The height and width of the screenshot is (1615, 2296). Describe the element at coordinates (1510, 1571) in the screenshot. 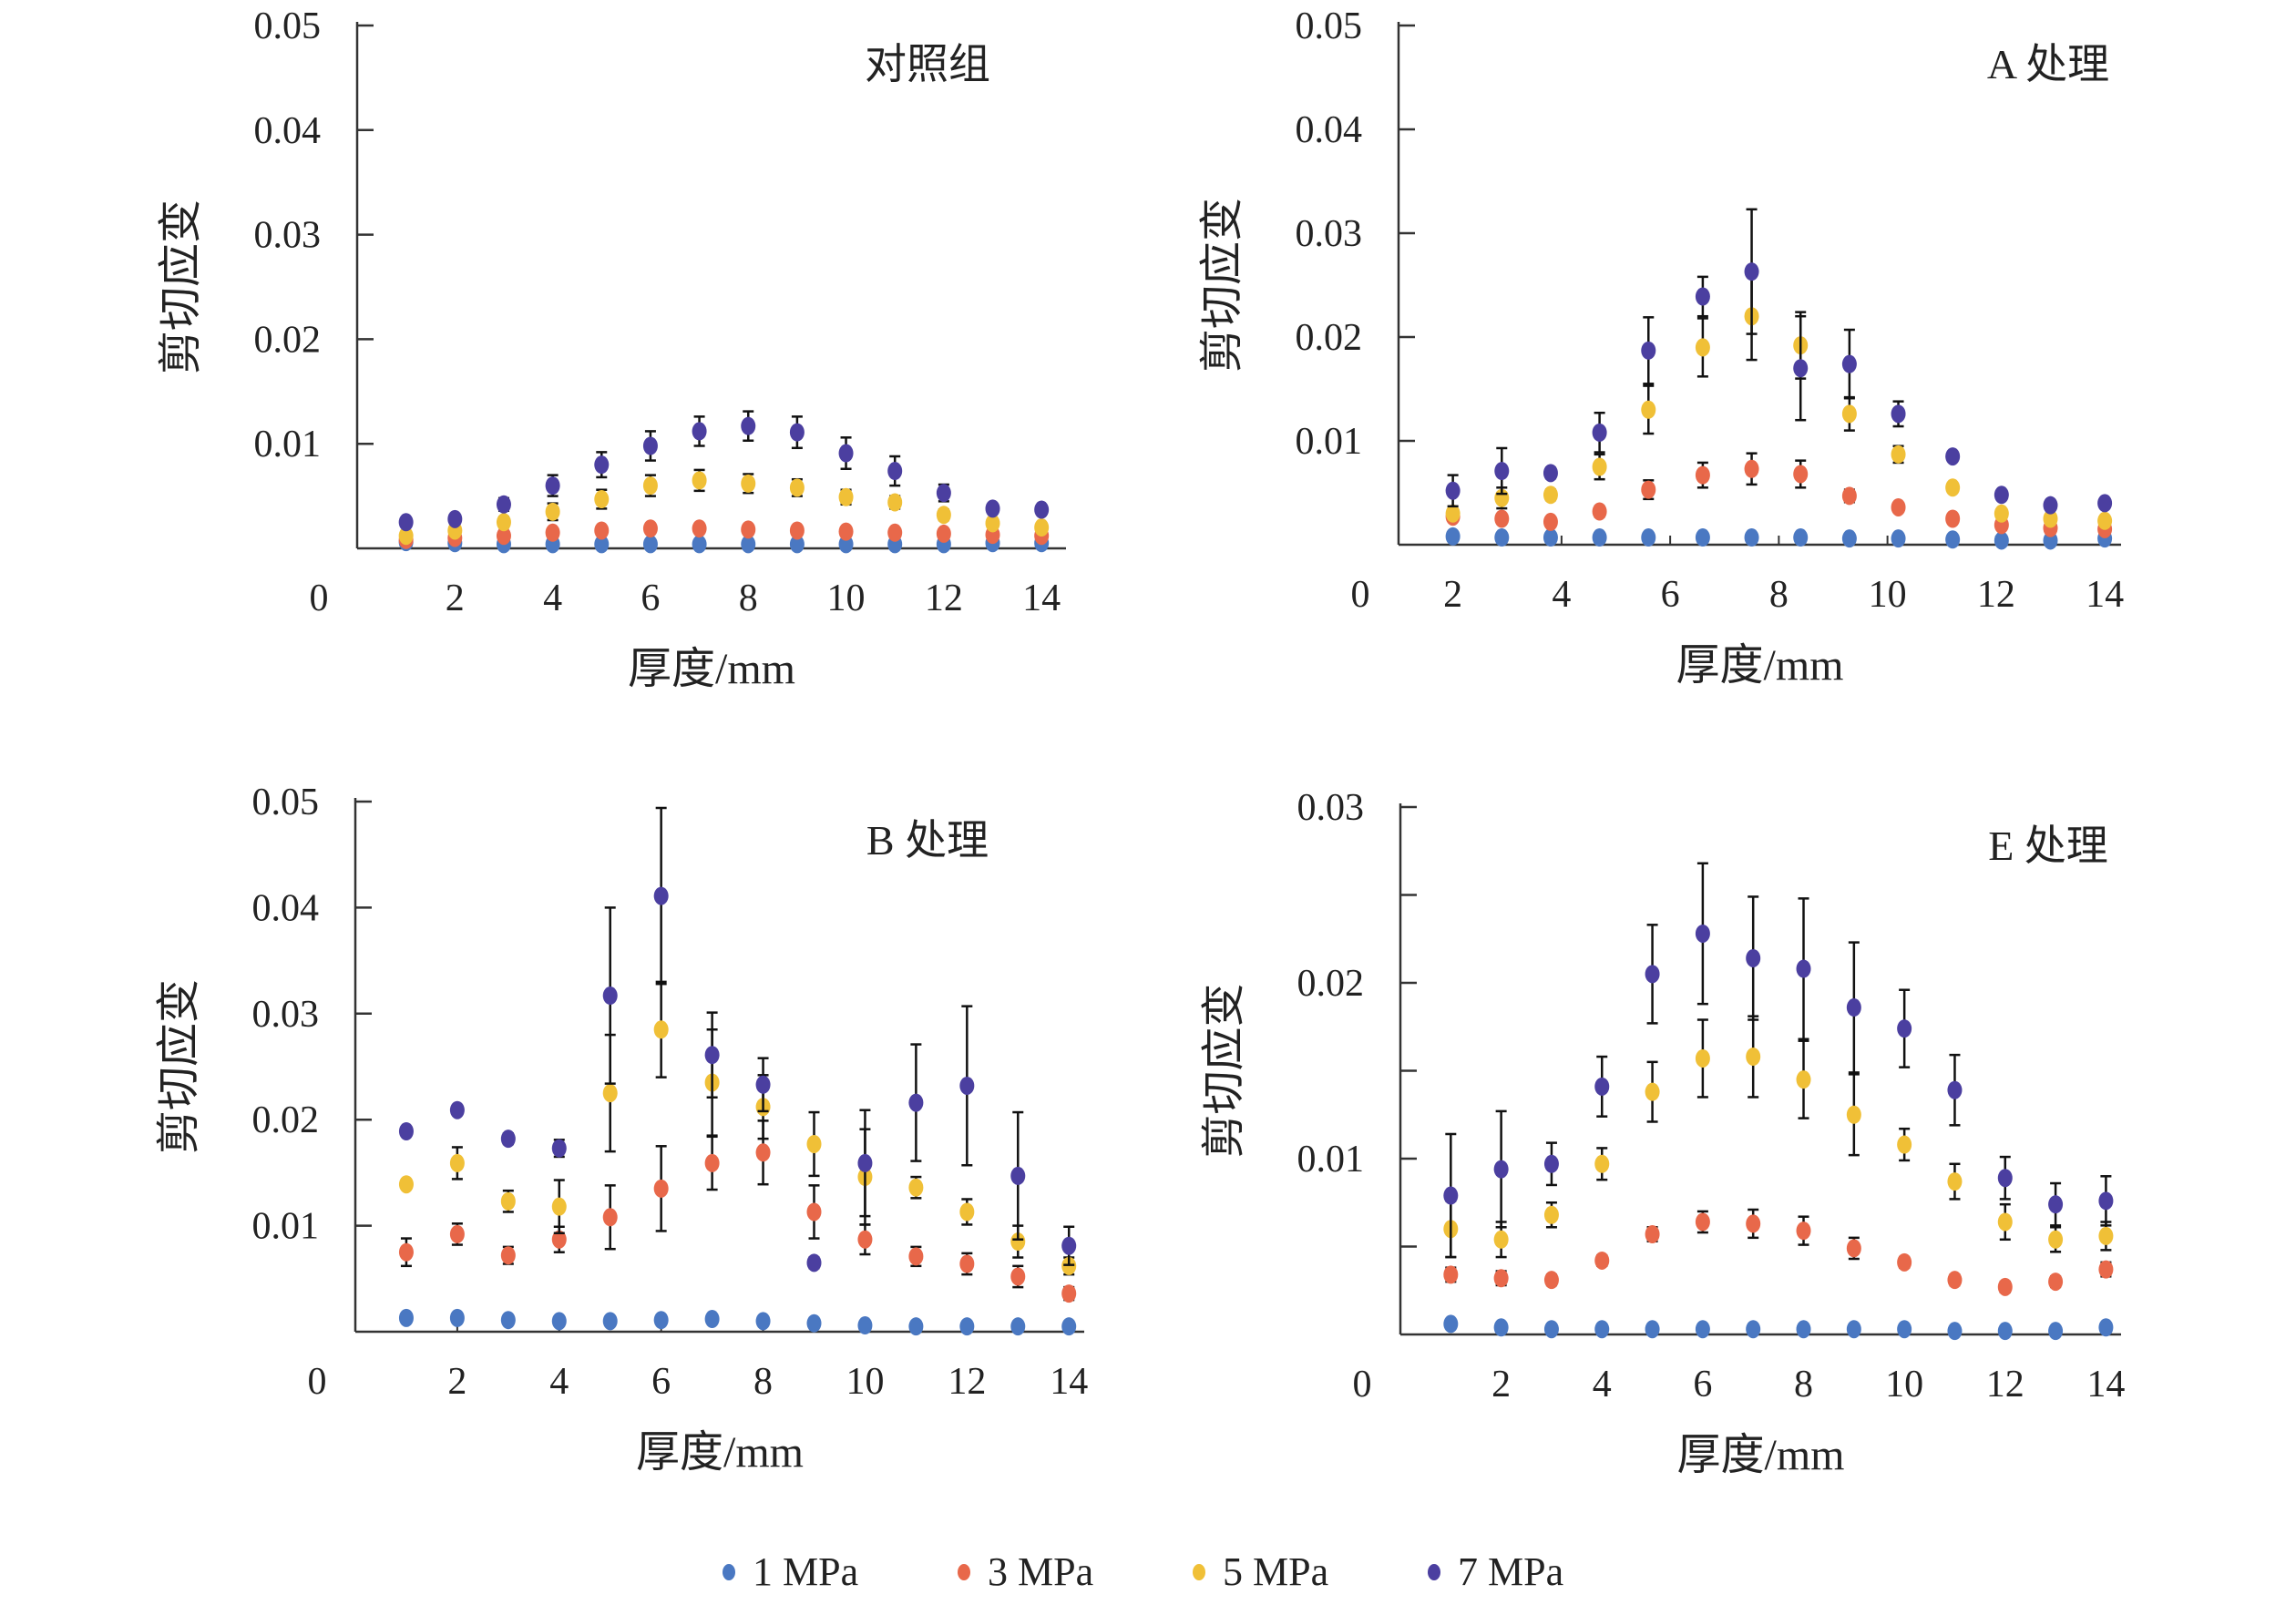

I see `legend-label: 7 MPa` at that location.